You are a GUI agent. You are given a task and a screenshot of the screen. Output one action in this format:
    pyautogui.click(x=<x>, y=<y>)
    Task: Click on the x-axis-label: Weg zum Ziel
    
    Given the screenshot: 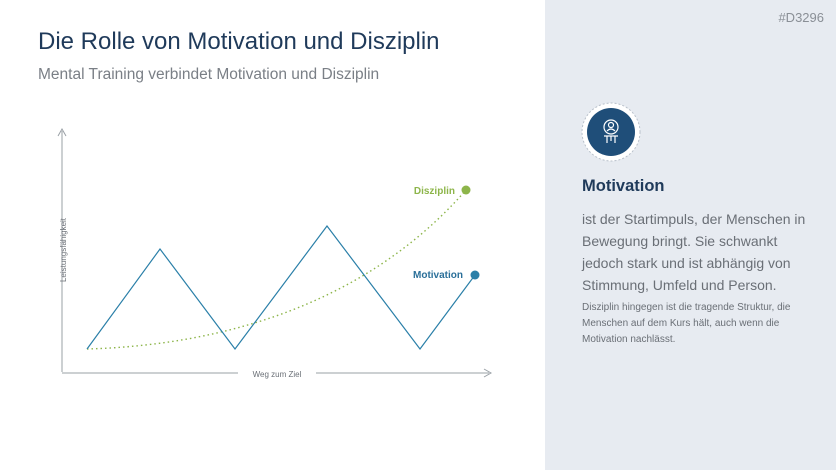 What is the action you would take?
    pyautogui.click(x=277, y=374)
    